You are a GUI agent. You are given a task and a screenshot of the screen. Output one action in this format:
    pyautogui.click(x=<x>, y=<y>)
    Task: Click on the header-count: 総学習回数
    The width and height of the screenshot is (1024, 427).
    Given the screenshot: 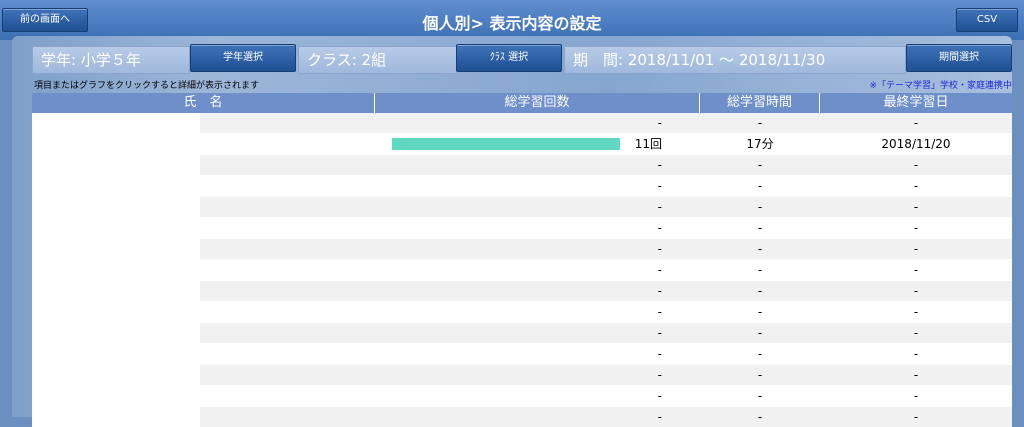 What is the action you would take?
    pyautogui.click(x=537, y=103)
    